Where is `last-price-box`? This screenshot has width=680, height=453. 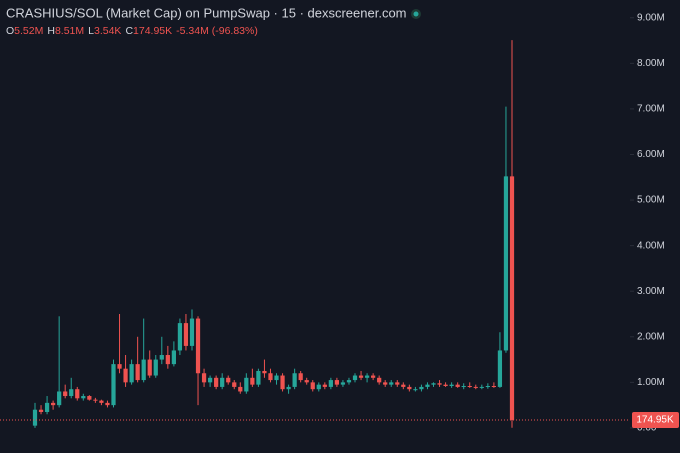
last-price-box is located at coordinates (655, 419).